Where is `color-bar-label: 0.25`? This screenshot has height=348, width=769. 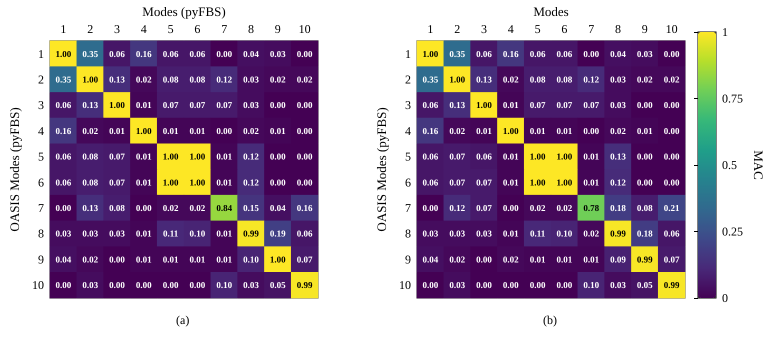 color-bar-label: 0.25 is located at coordinates (732, 231).